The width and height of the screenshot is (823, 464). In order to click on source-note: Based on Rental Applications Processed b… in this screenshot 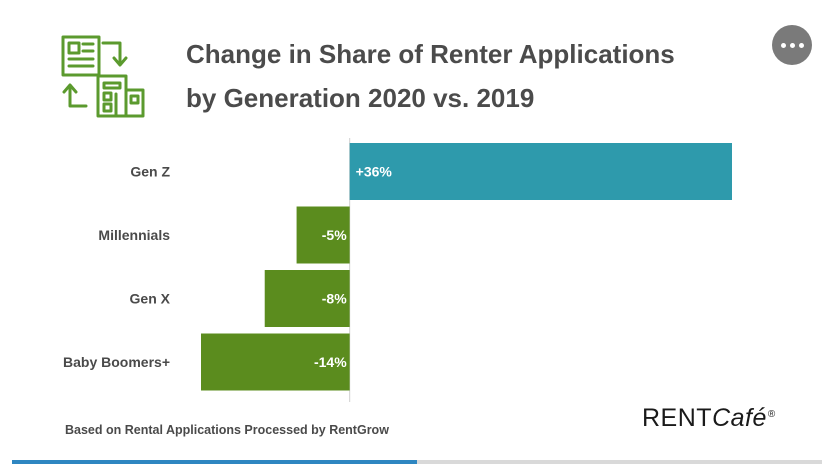, I will do `click(227, 430)`.